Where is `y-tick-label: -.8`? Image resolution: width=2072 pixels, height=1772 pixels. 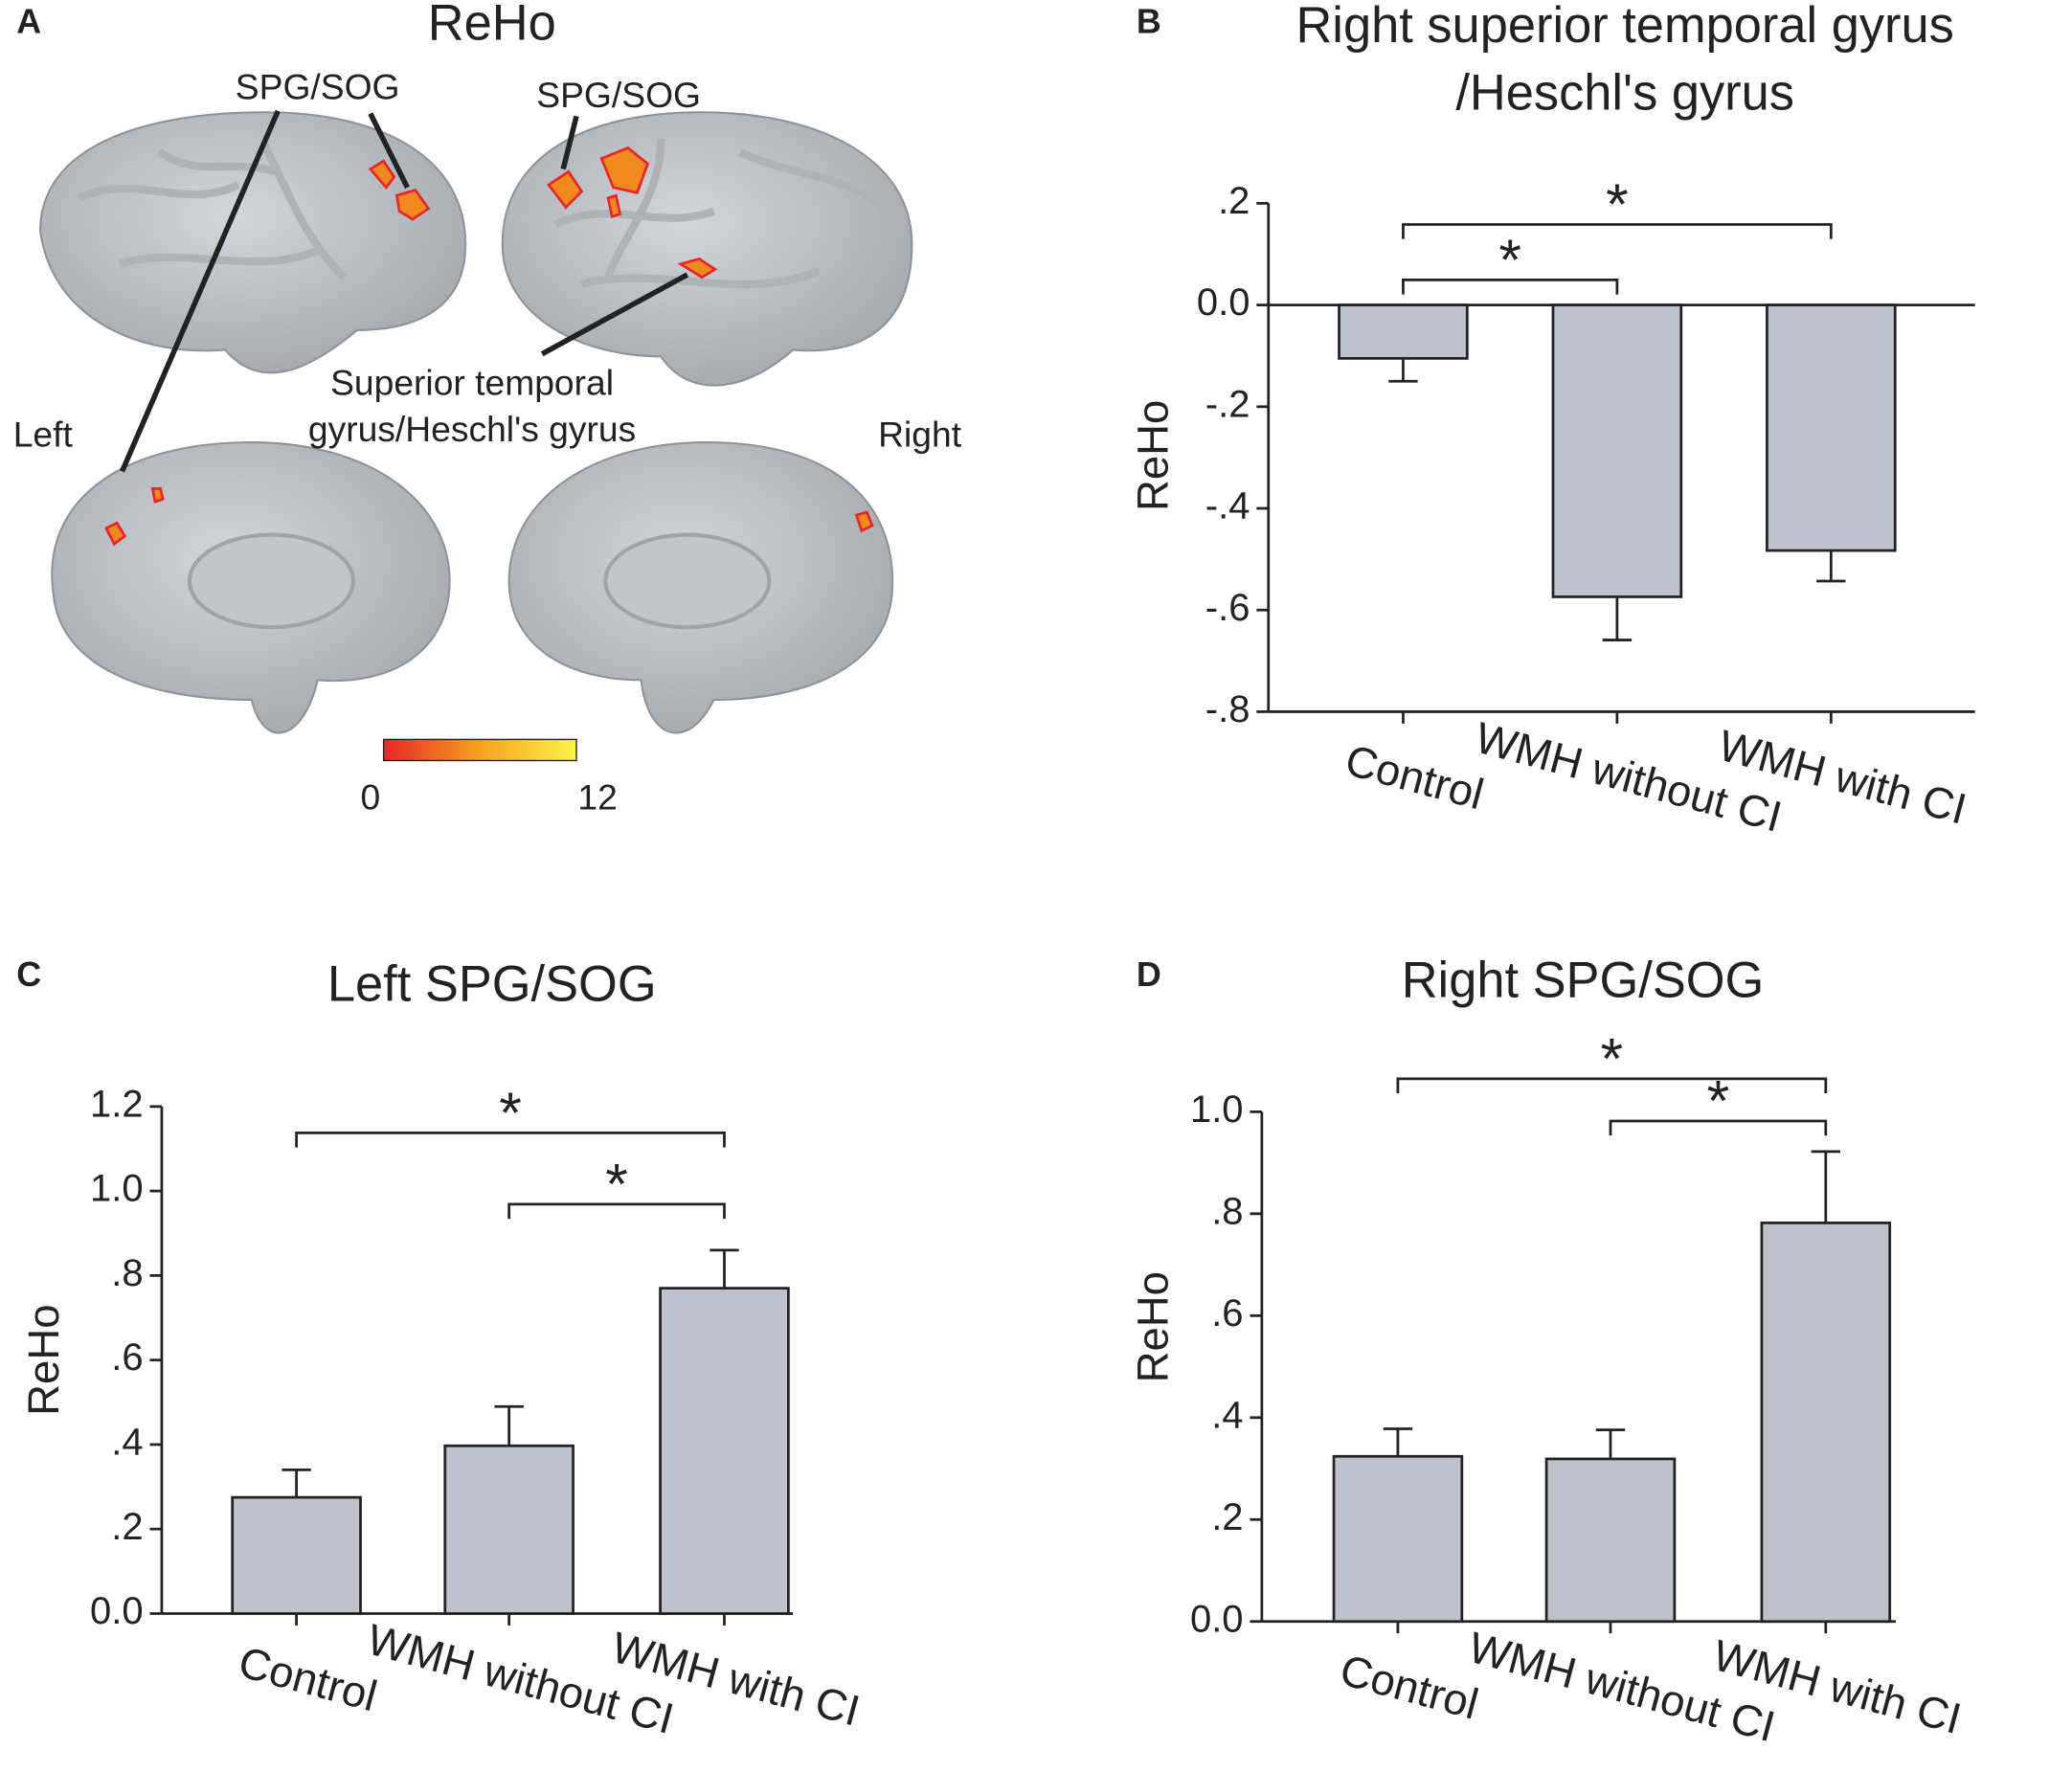 y-tick-label: -.8 is located at coordinates (1227, 709).